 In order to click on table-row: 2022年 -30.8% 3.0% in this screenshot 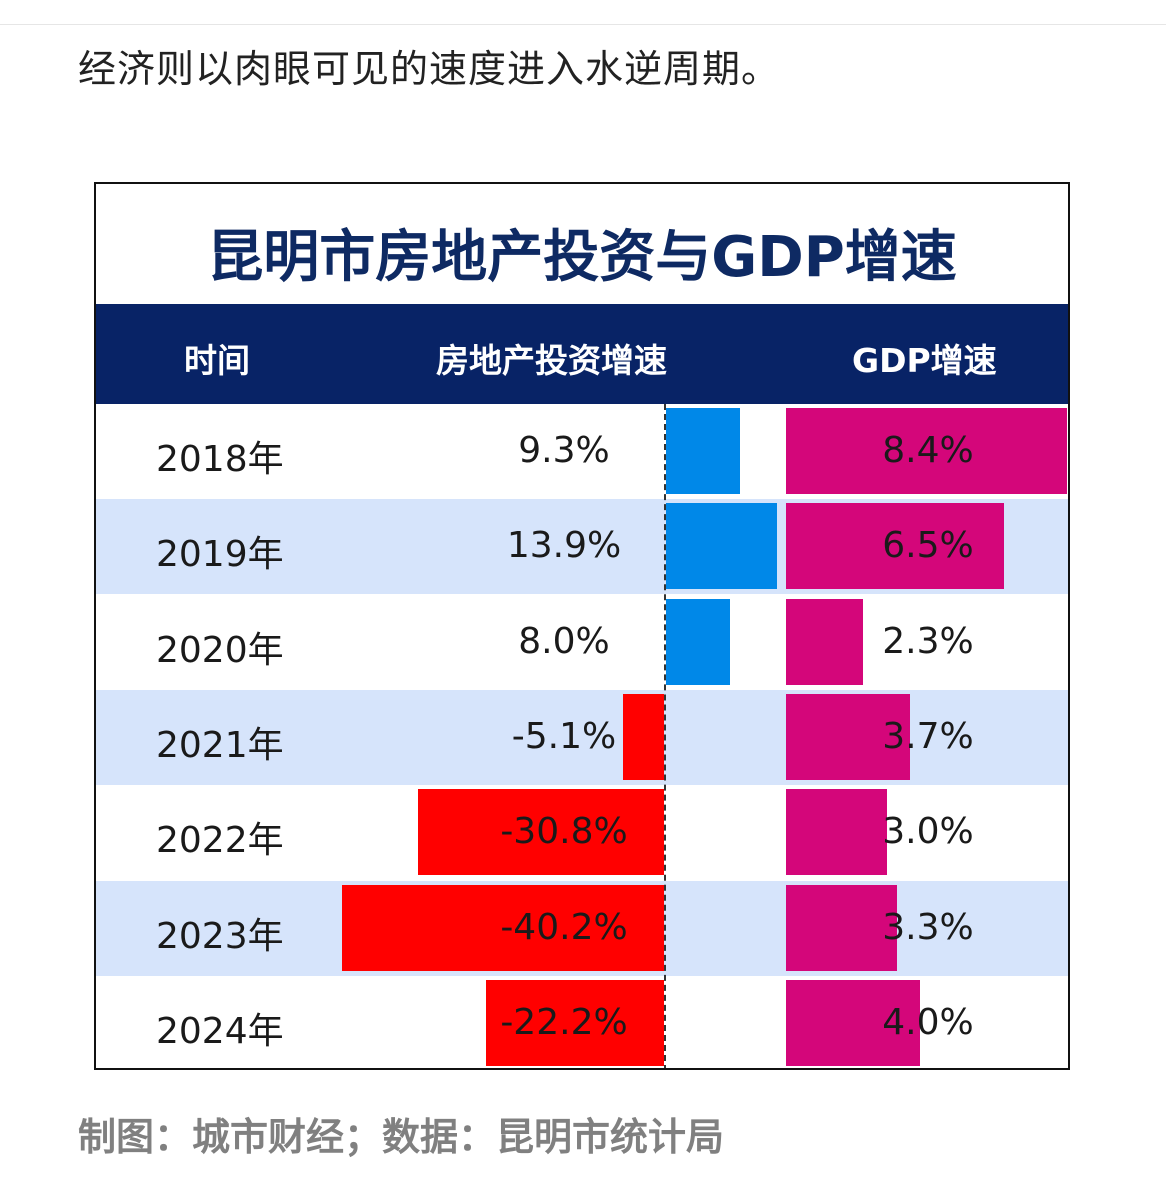, I will do `click(582, 832)`.